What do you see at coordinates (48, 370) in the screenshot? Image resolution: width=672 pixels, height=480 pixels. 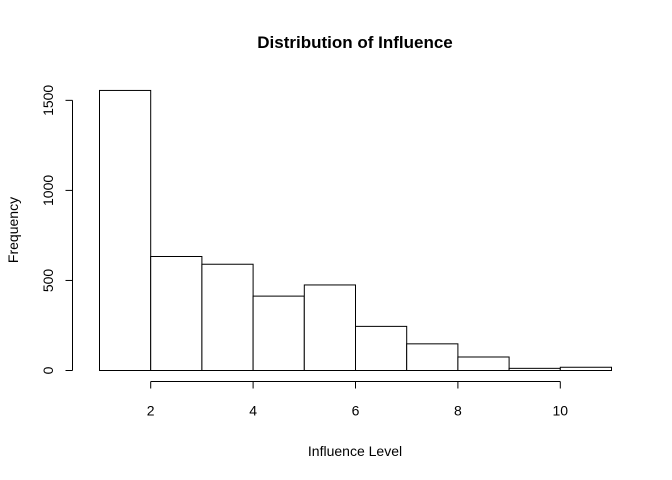 I see `y-tick-label-0: 0` at bounding box center [48, 370].